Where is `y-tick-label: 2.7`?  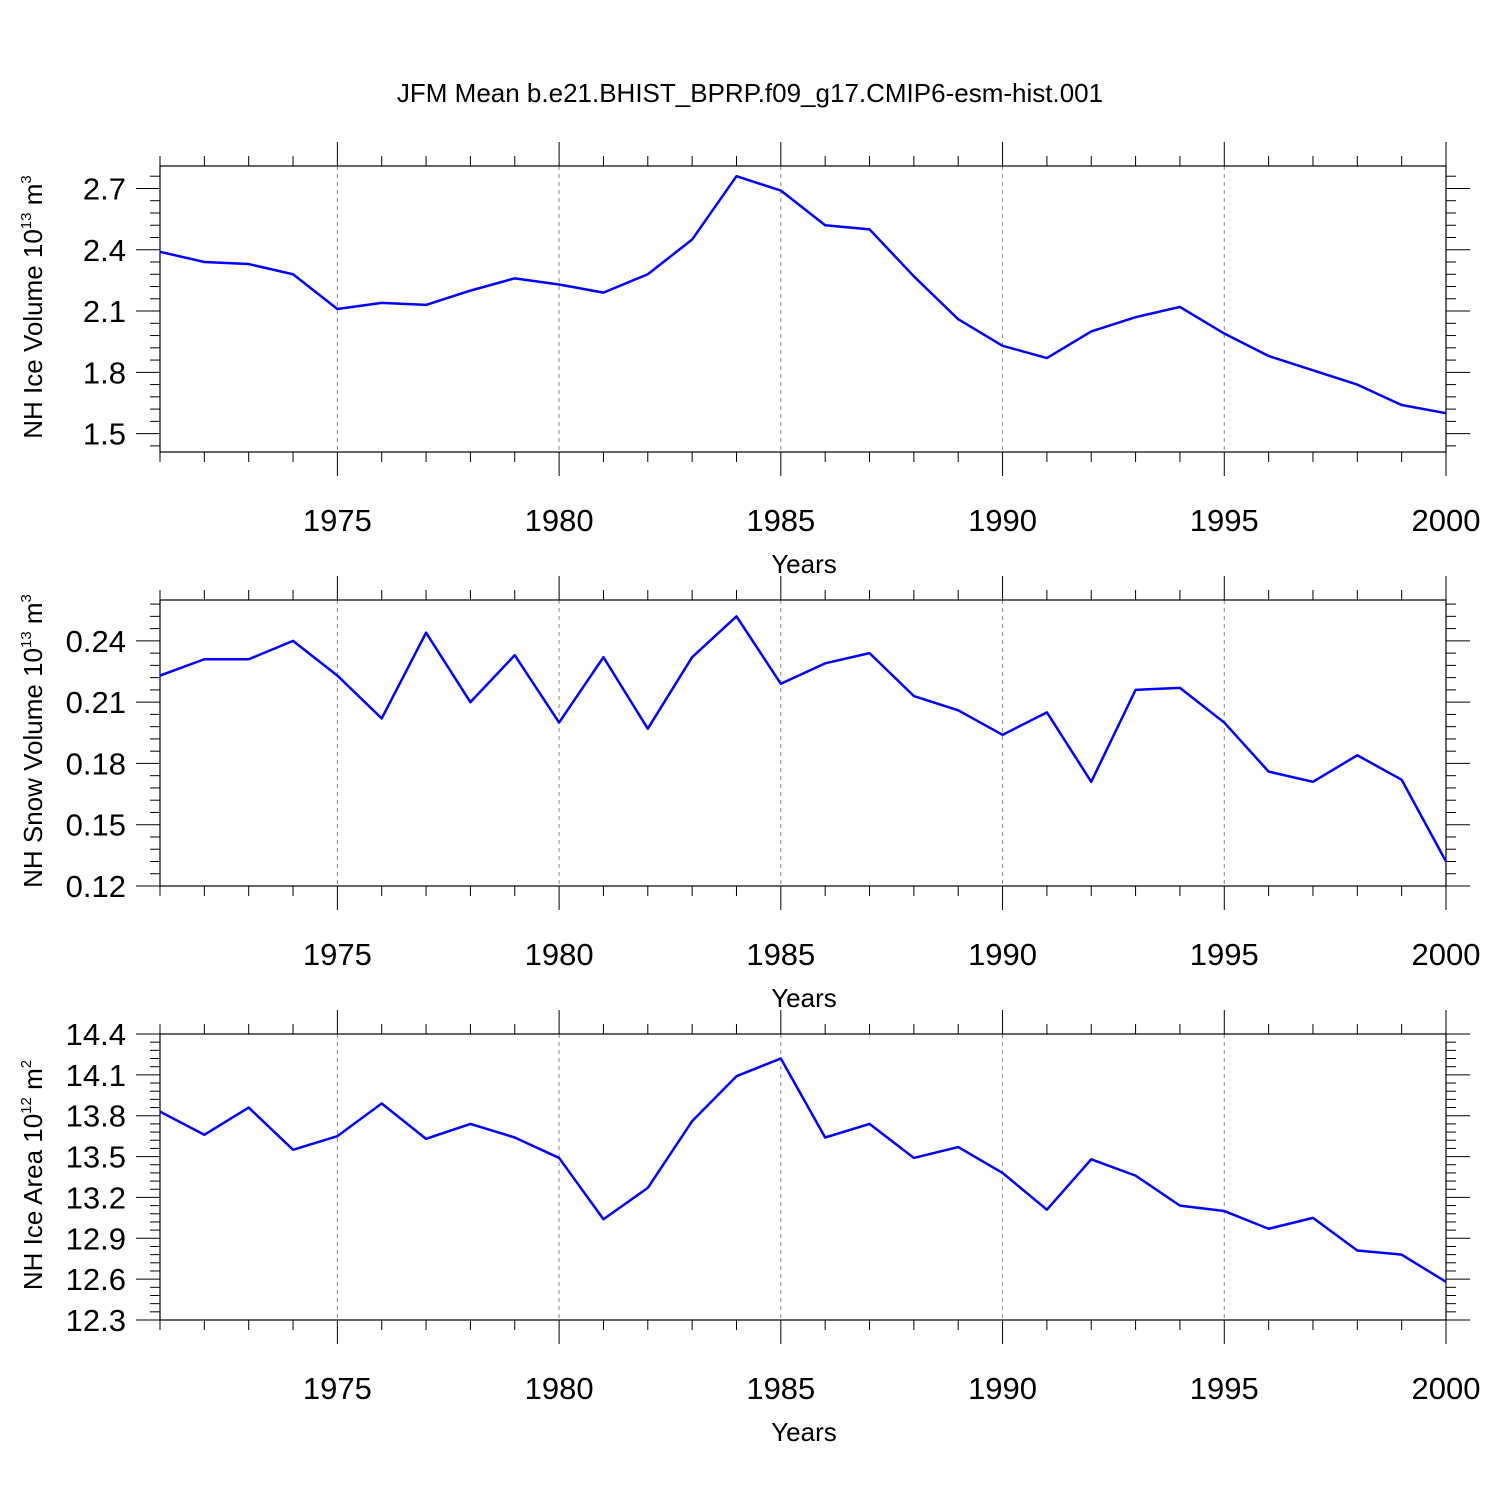 y-tick-label: 2.7 is located at coordinates (104, 188).